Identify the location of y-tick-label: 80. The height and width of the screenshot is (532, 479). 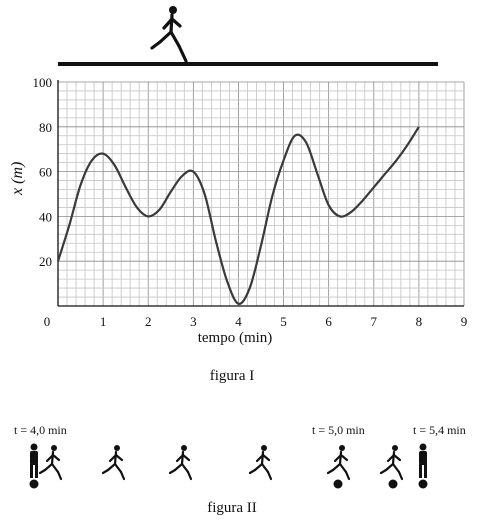
(45, 127).